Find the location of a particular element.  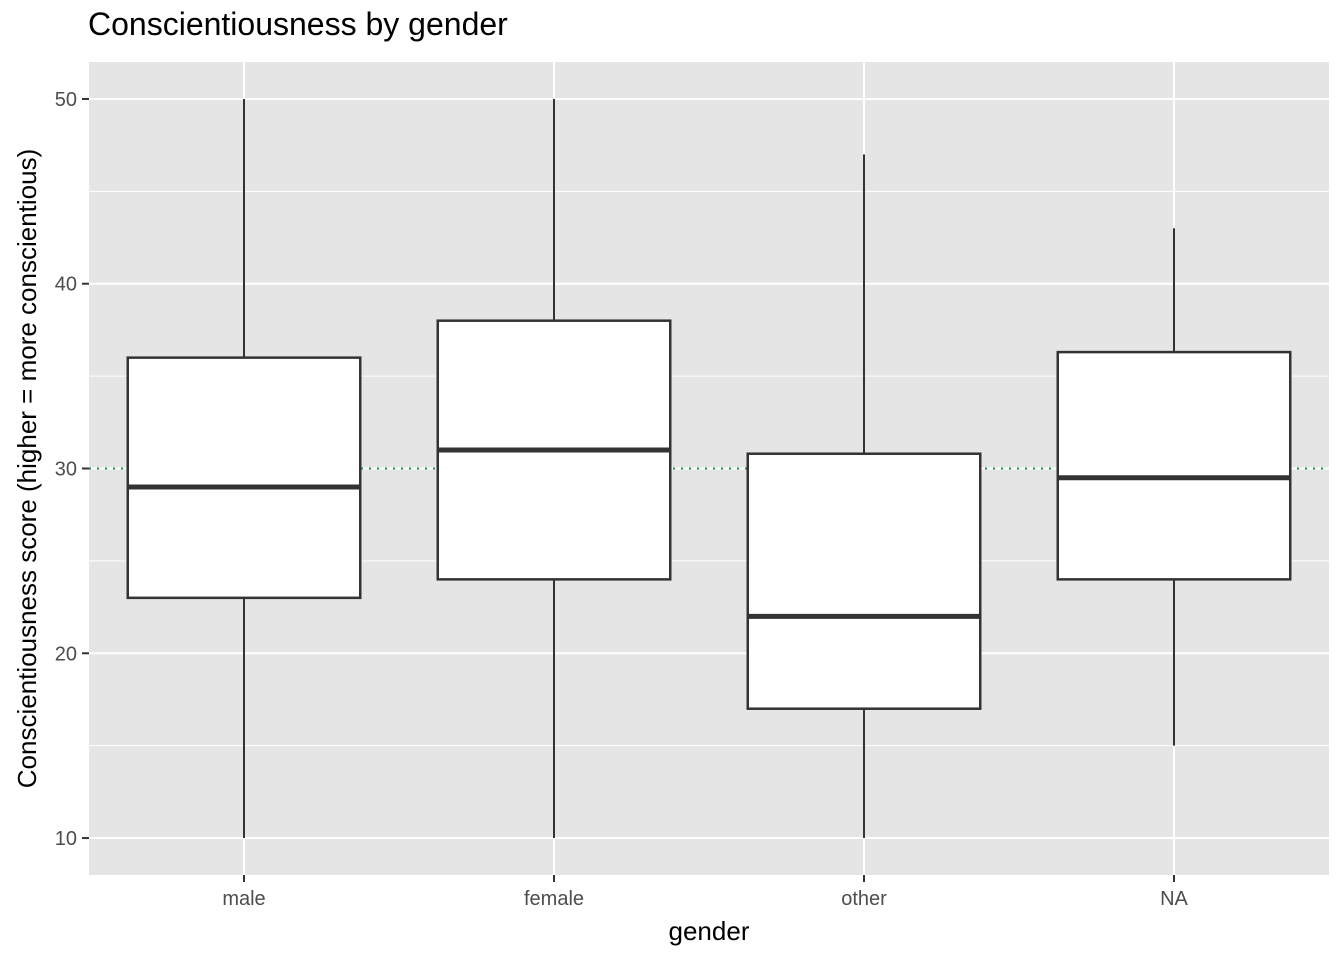

x-axis: male female other NA is located at coordinates (705, 892).